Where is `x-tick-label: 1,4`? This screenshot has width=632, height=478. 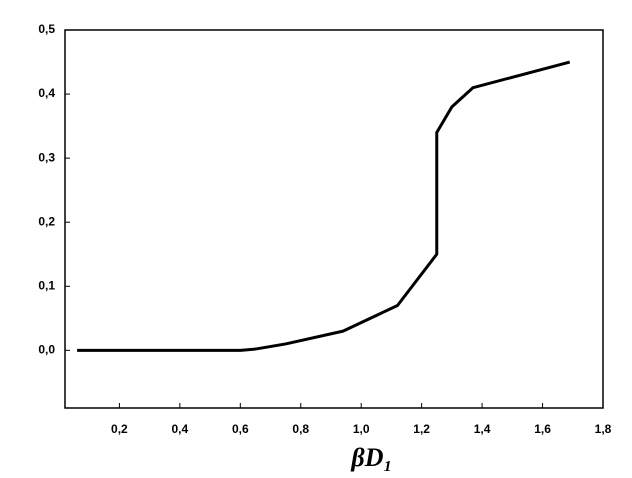 x-tick-label: 1,4 is located at coordinates (482, 429).